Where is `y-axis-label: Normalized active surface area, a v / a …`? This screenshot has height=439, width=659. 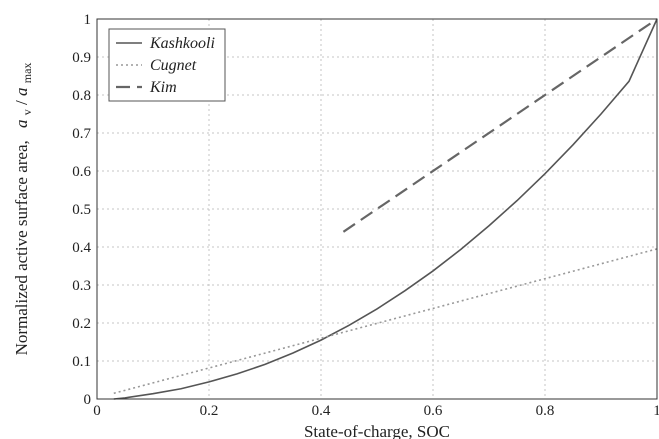
y-axis-label: Normalized active surface area, a v / a … is located at coordinates (23, 209).